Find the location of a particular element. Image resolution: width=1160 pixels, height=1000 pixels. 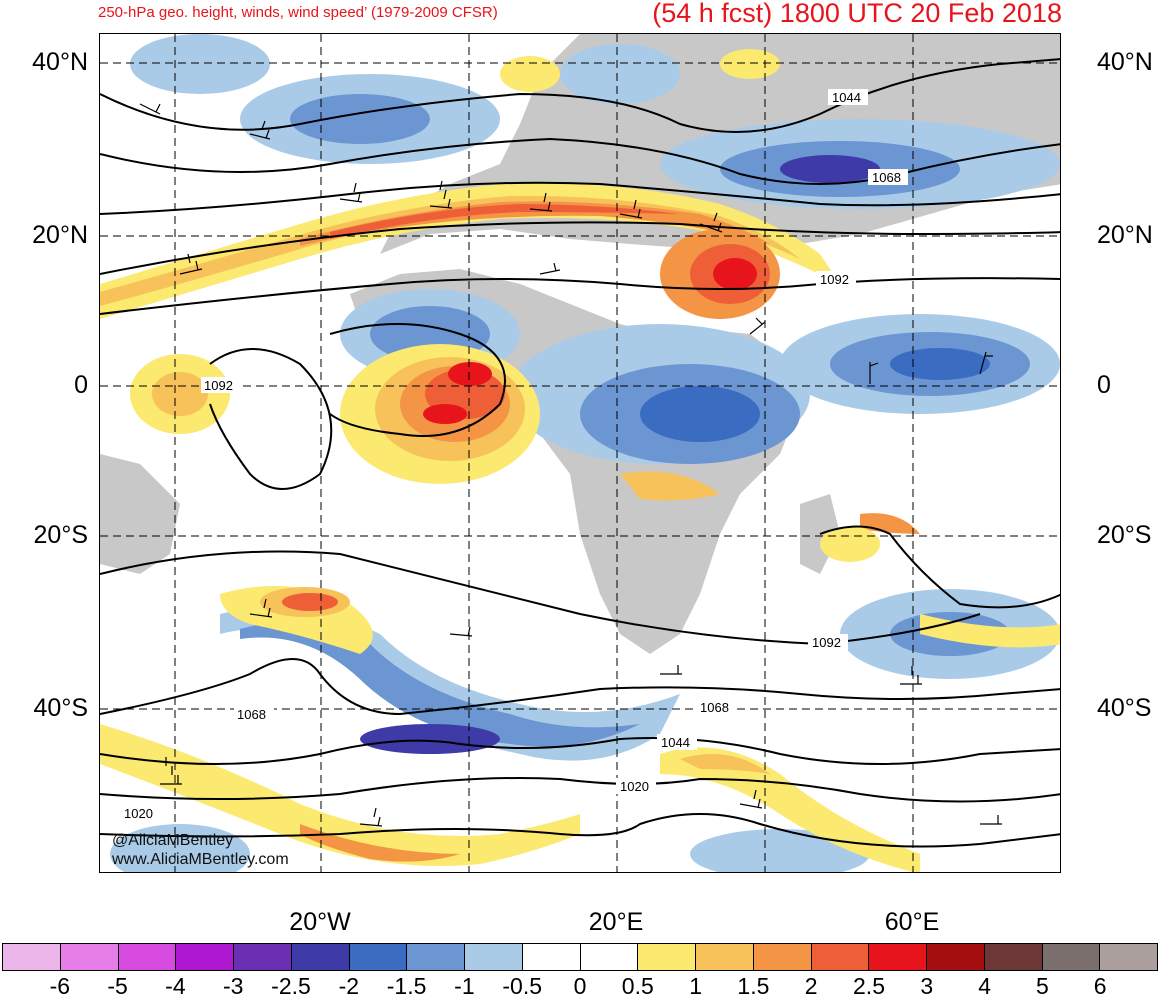

lon-label-20e: 20°E is located at coordinates (616, 922).